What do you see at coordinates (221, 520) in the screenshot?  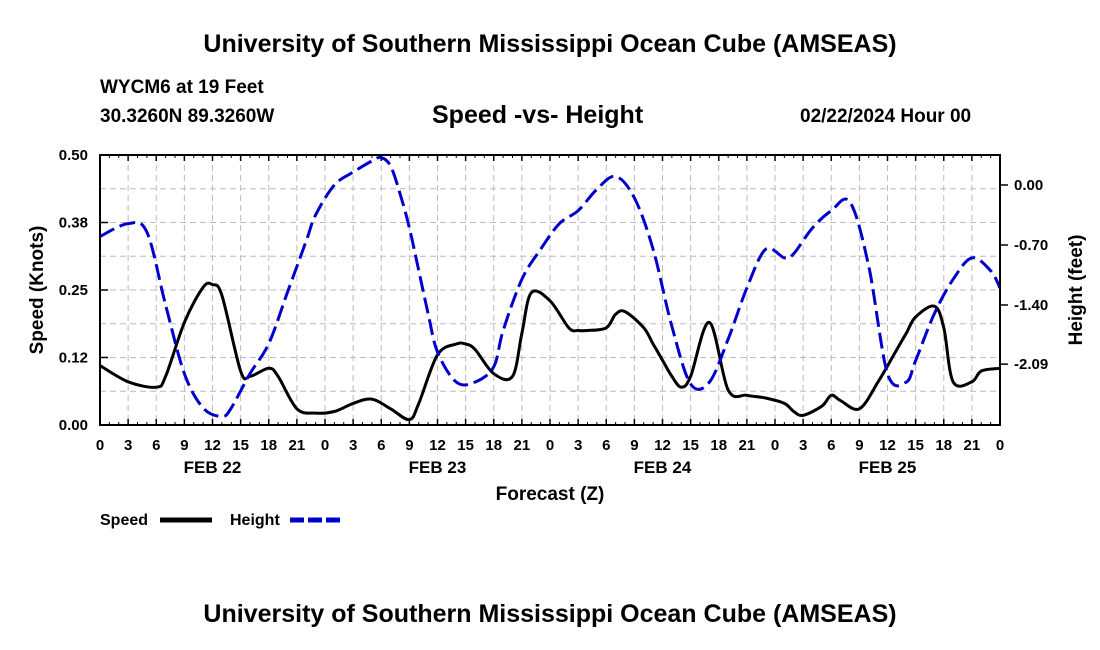 I see `legend: Speed Height` at bounding box center [221, 520].